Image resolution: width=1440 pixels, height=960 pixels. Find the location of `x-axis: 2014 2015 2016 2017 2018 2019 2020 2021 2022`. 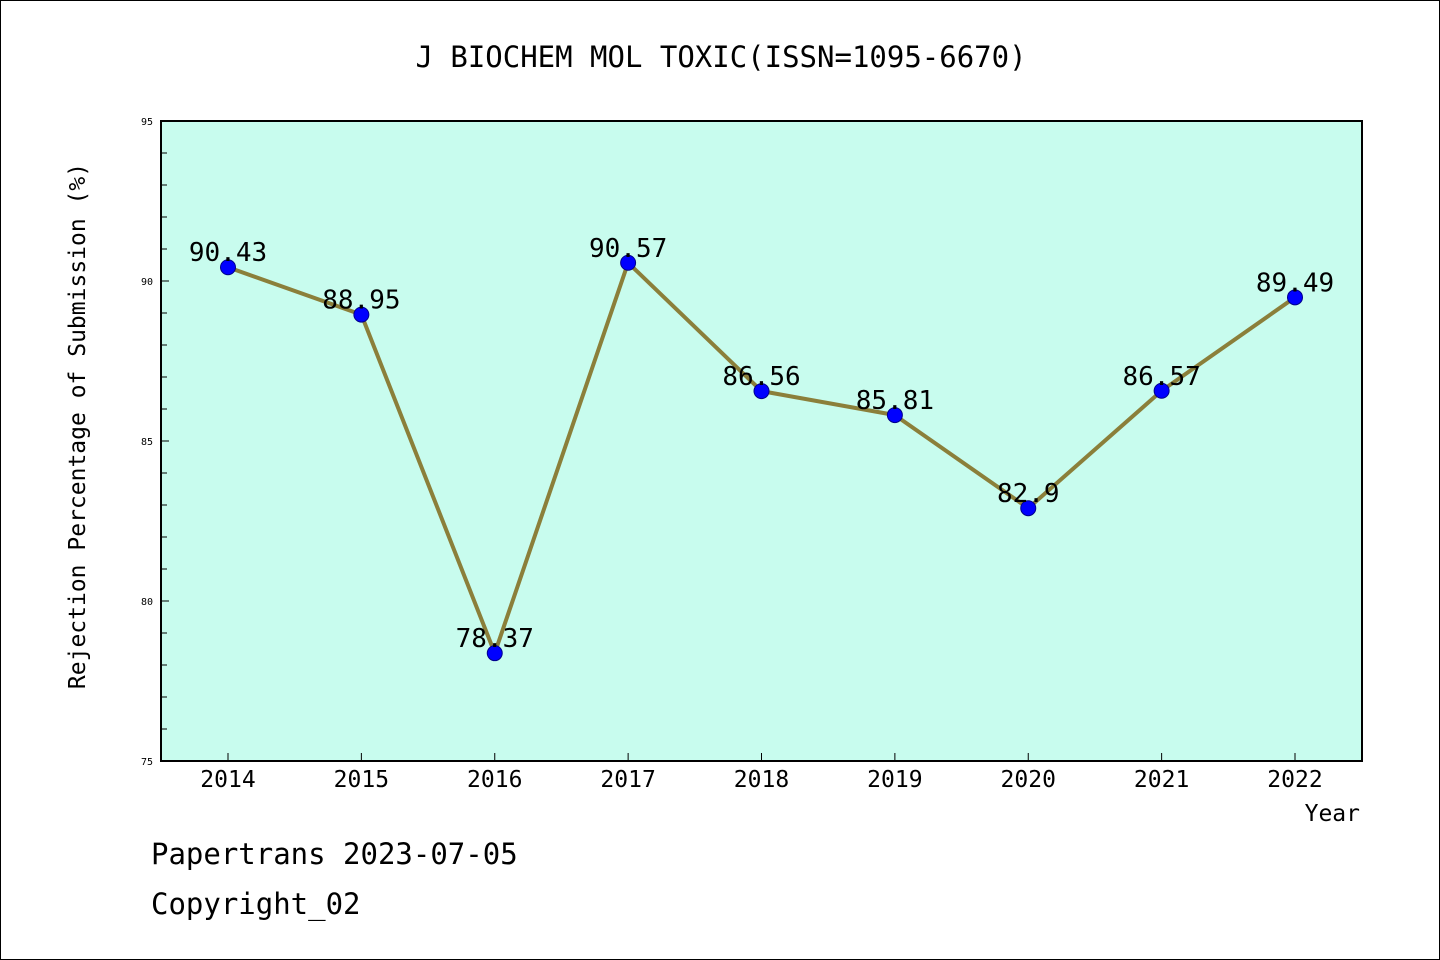

x-axis: 2014 2015 2016 2017 2018 2019 2020 2021 2022 is located at coordinates (761, 773).